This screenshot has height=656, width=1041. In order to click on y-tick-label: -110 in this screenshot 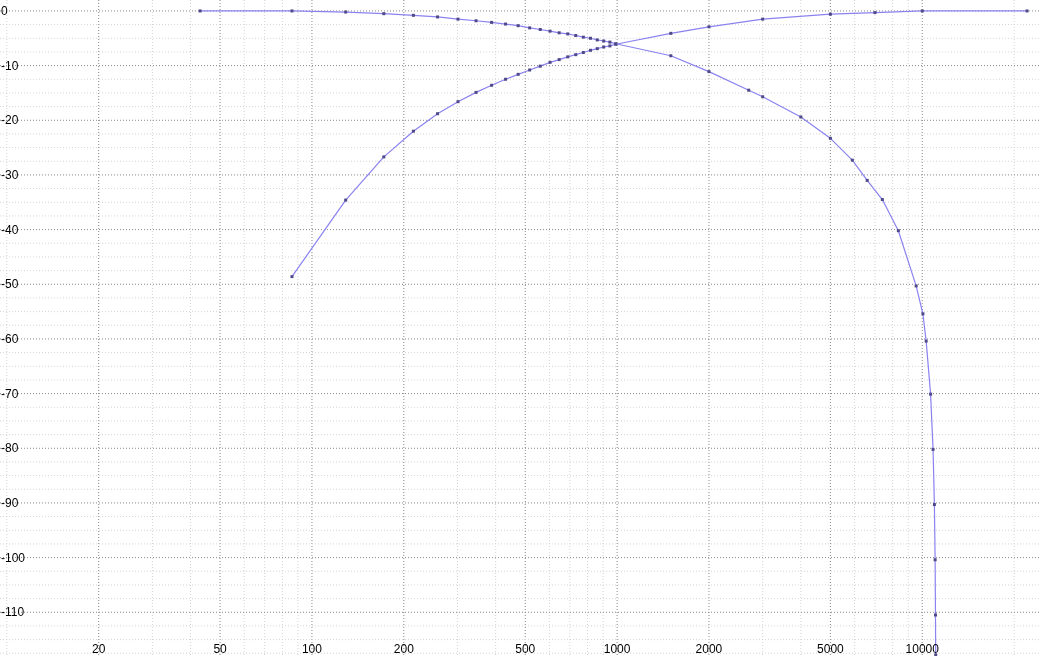, I will do `click(13, 612)`.